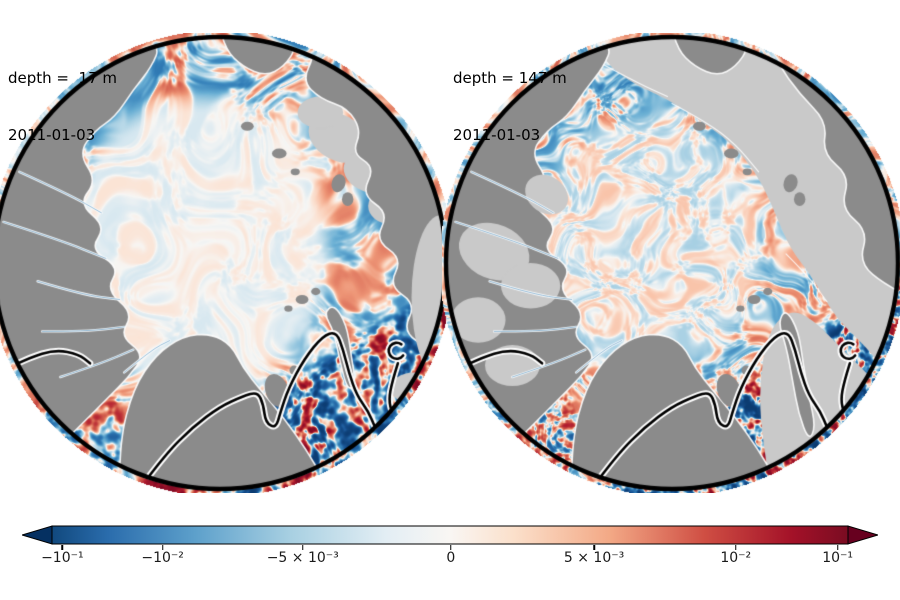 Image resolution: width=900 pixels, height=600 pixels. Describe the element at coordinates (862, 535) in the screenshot. I see `colorbar-right-arrow` at that location.